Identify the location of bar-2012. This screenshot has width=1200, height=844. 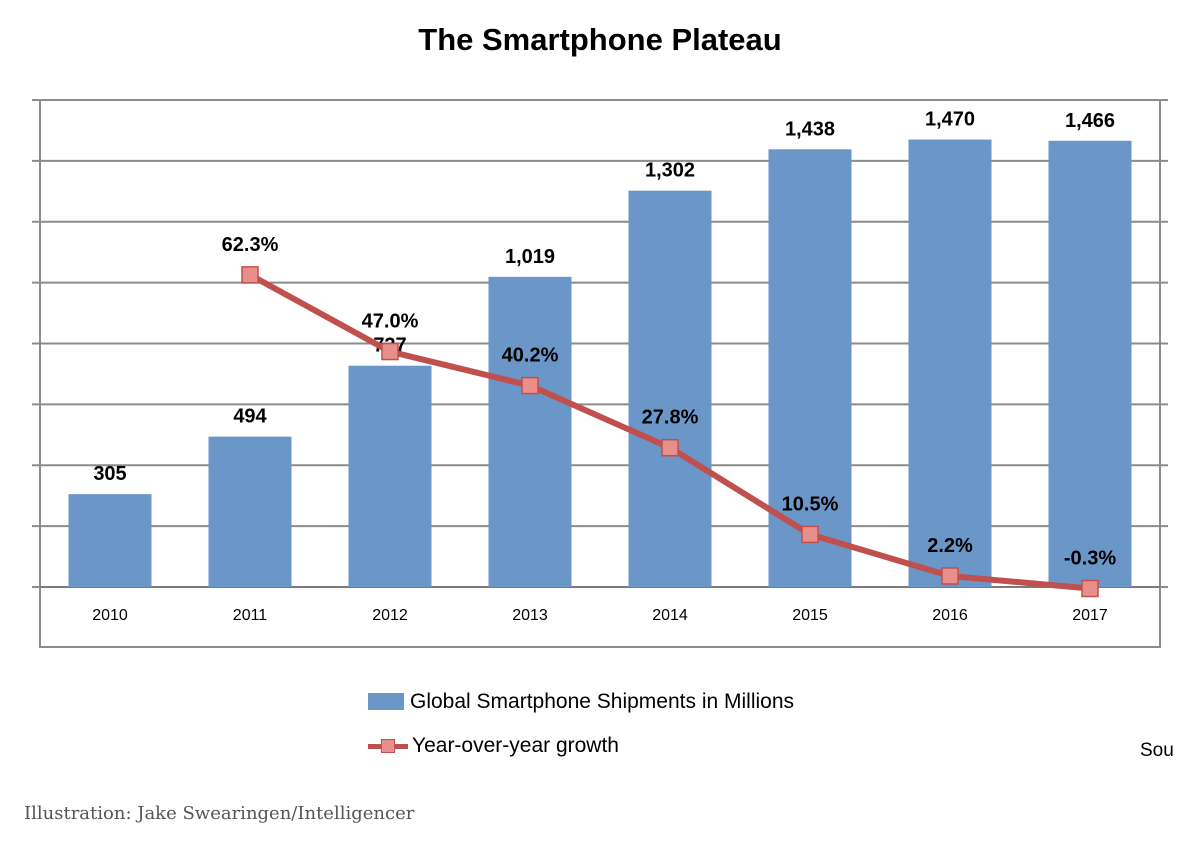
(390, 476).